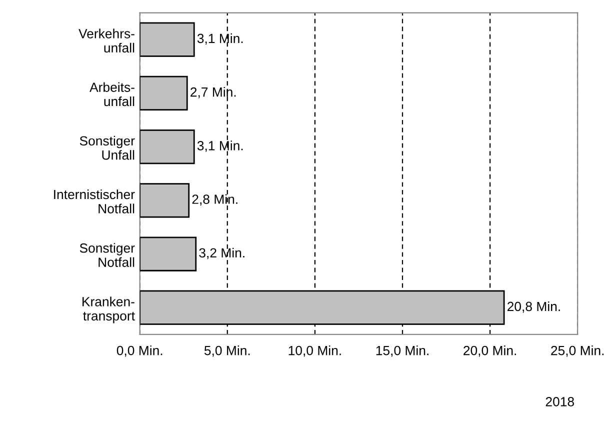  What do you see at coordinates (227, 351) in the screenshot?
I see `x-tick-label: 5,0 Min.` at bounding box center [227, 351].